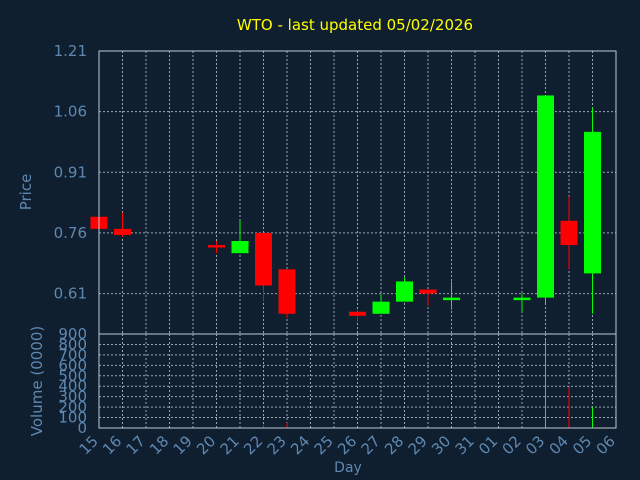 This screenshot has height=480, width=640. Describe the element at coordinates (183, 445) in the screenshot. I see `x-tick-label: 19` at that location.